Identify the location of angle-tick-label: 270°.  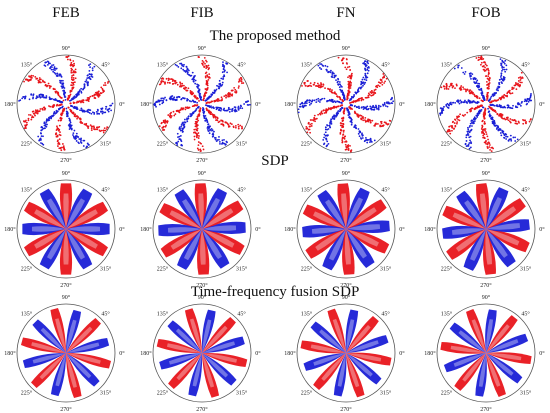
(486, 409).